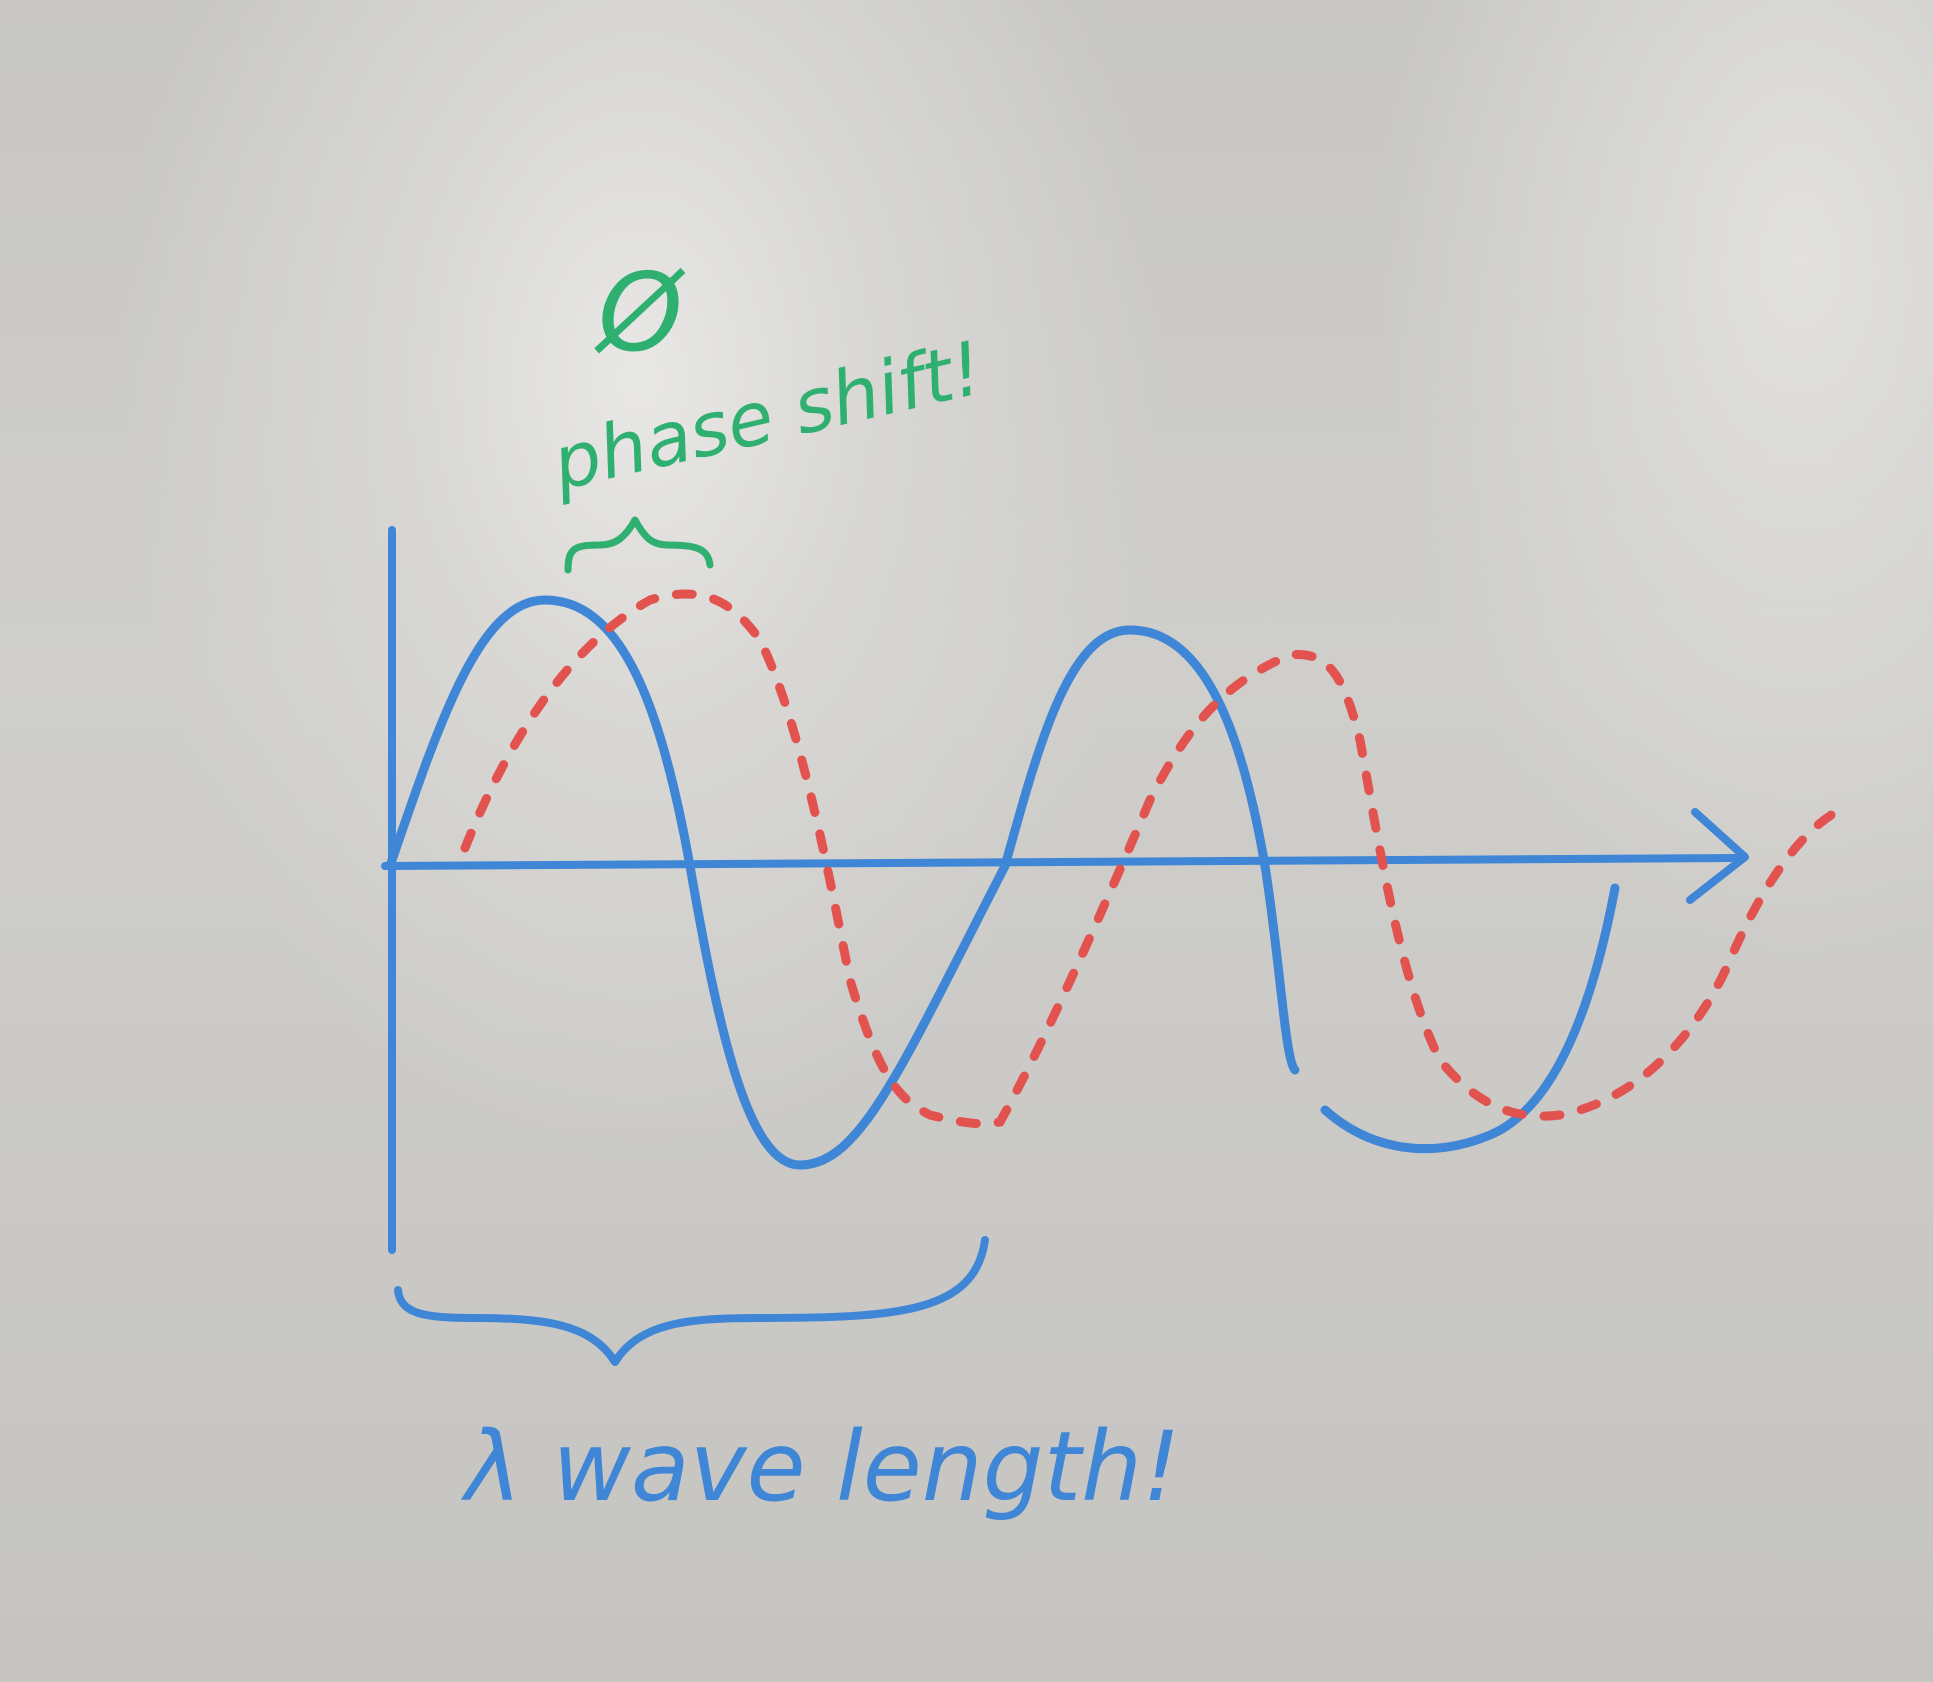  Describe the element at coordinates (1062, 862) in the screenshot. I see `horizontal-axis` at that location.